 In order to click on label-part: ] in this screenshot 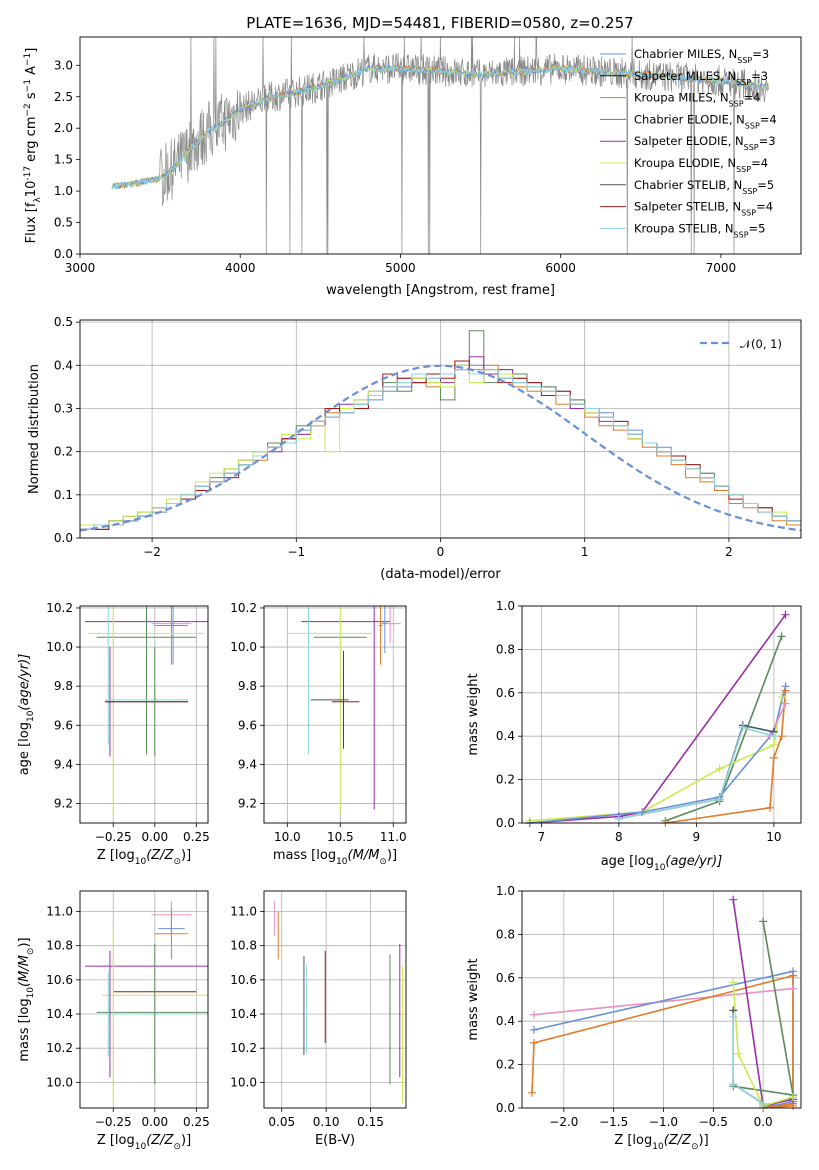, I will do `click(31, 50)`.